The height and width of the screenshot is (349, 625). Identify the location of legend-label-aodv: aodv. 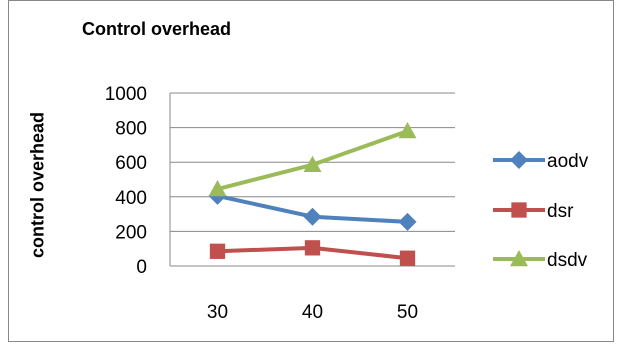
(568, 161).